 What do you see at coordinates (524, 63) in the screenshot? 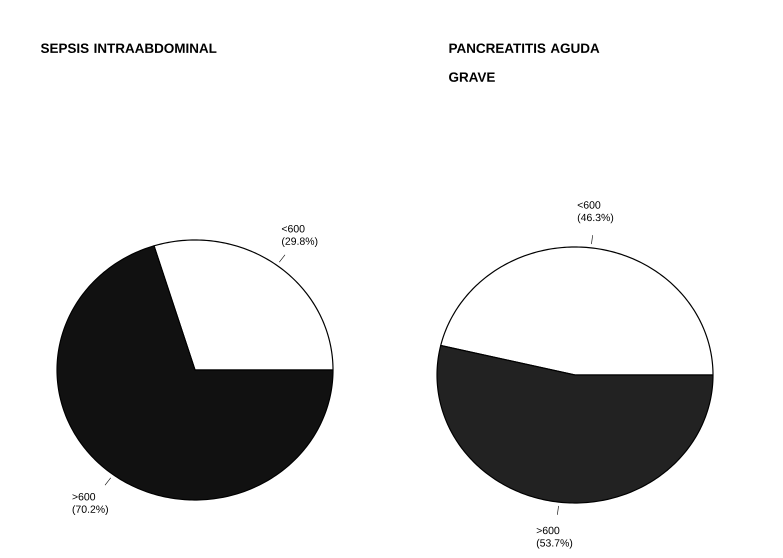
I see `chart-title: PANCREATITIS AGUDA GRAVE` at bounding box center [524, 63].